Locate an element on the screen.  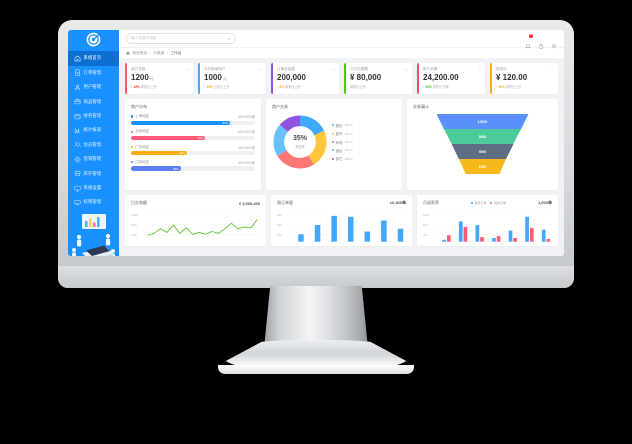
card-title: 月退款率 is located at coordinates (431, 202).